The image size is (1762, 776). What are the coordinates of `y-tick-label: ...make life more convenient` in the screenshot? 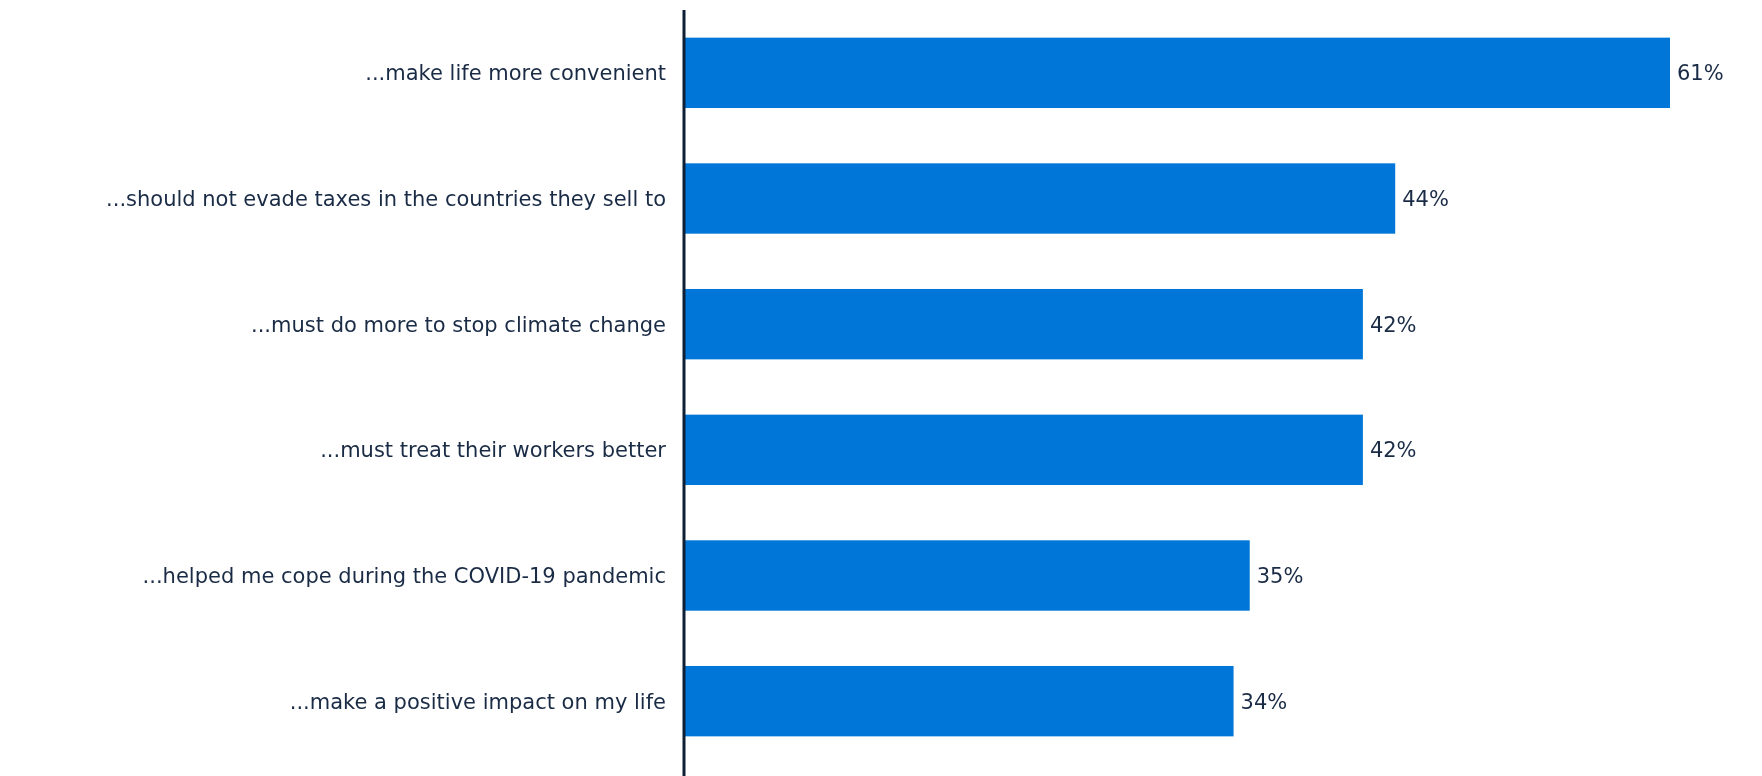 It's located at (515, 73).